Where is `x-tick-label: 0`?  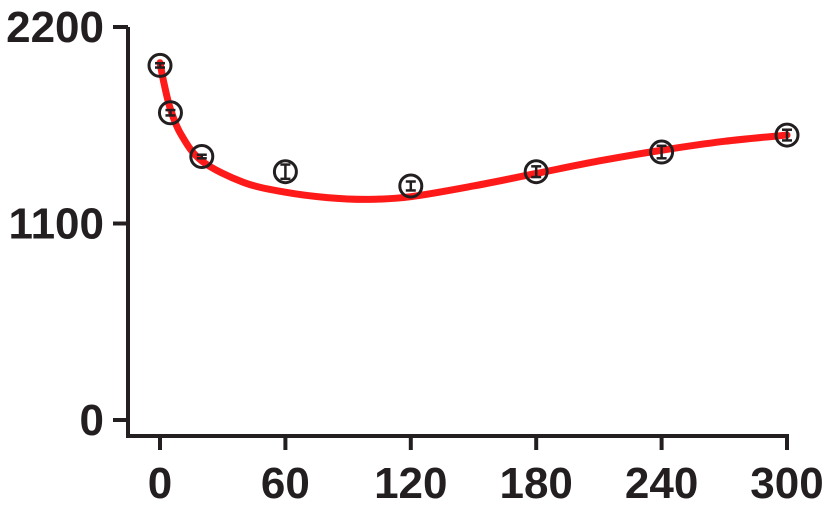 x-tick-label: 0 is located at coordinates (160, 483).